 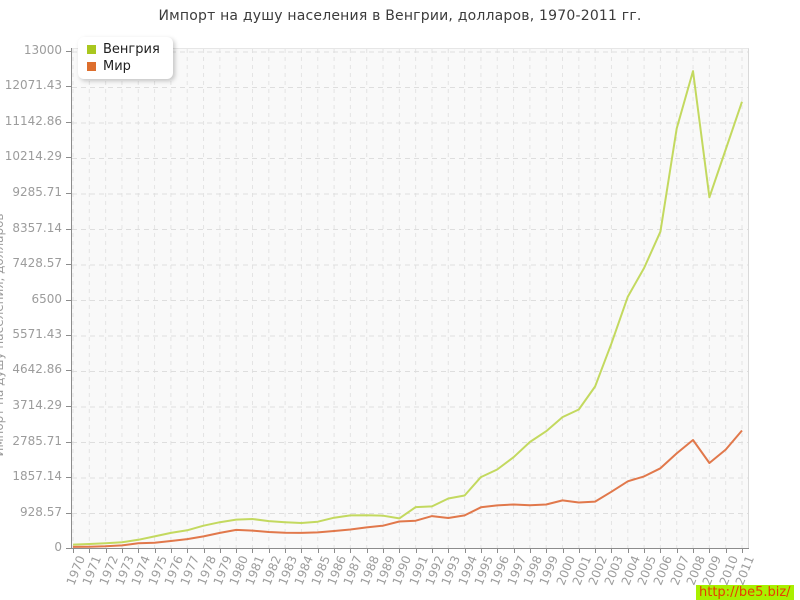 What do you see at coordinates (33, 120) in the screenshot?
I see `y-axis-label: 11142.86` at bounding box center [33, 120].